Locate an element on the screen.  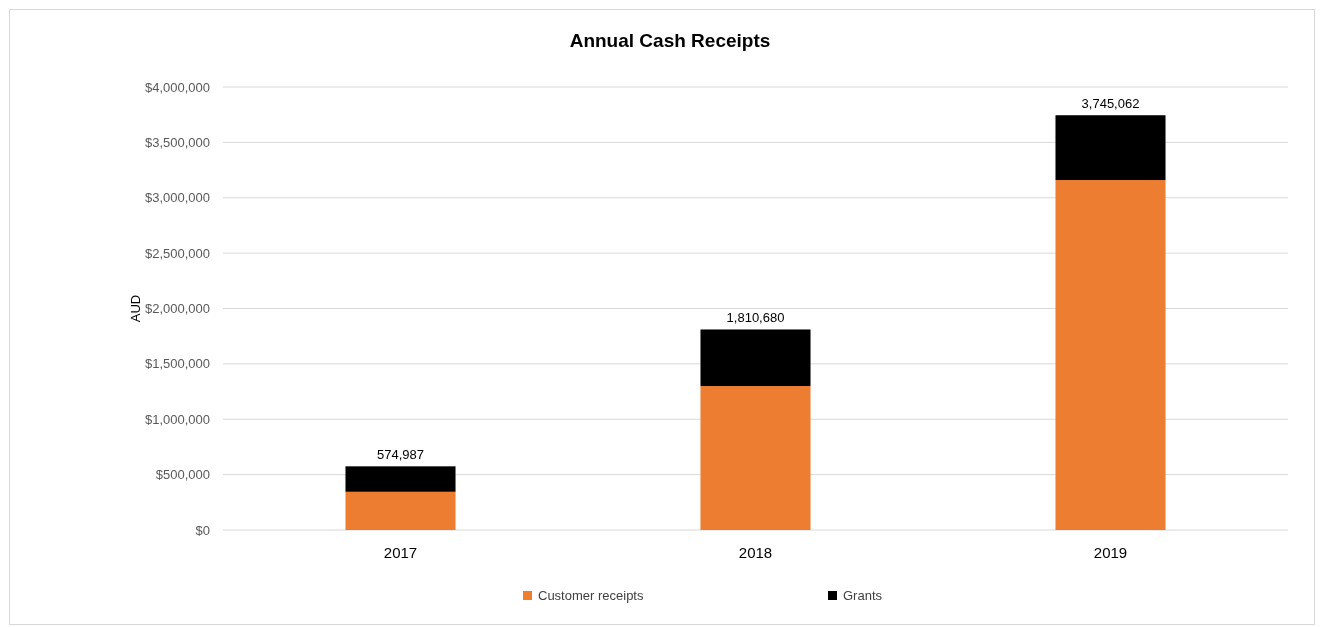
total-label: 3,745,062 is located at coordinates (1110, 104).